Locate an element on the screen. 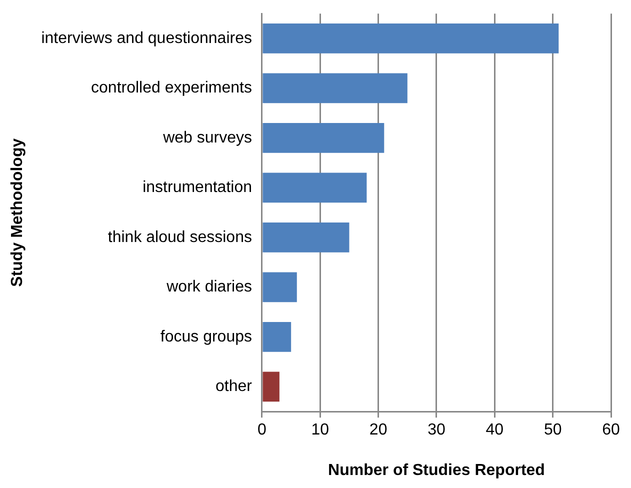 This screenshot has width=631, height=488. x-tick-label: 20 is located at coordinates (378, 430).